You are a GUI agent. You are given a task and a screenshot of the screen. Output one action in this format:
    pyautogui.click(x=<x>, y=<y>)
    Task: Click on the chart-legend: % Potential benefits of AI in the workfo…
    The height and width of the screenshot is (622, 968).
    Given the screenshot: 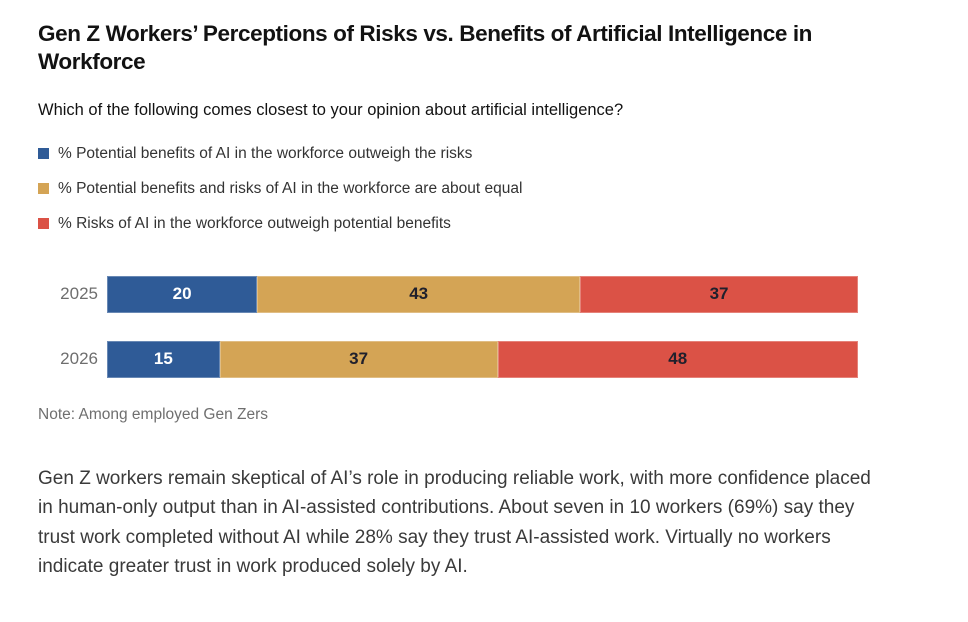 What is the action you would take?
    pyautogui.click(x=484, y=189)
    